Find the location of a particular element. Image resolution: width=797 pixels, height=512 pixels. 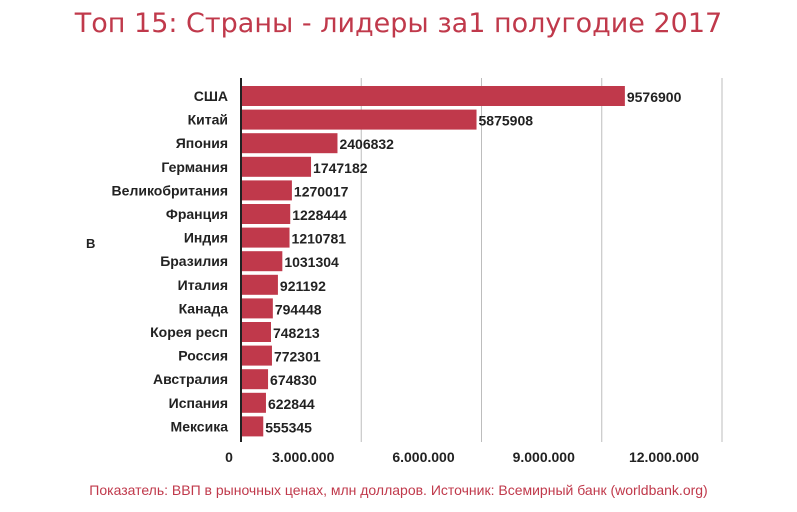

category-label-7: Бразилия is located at coordinates (194, 261).